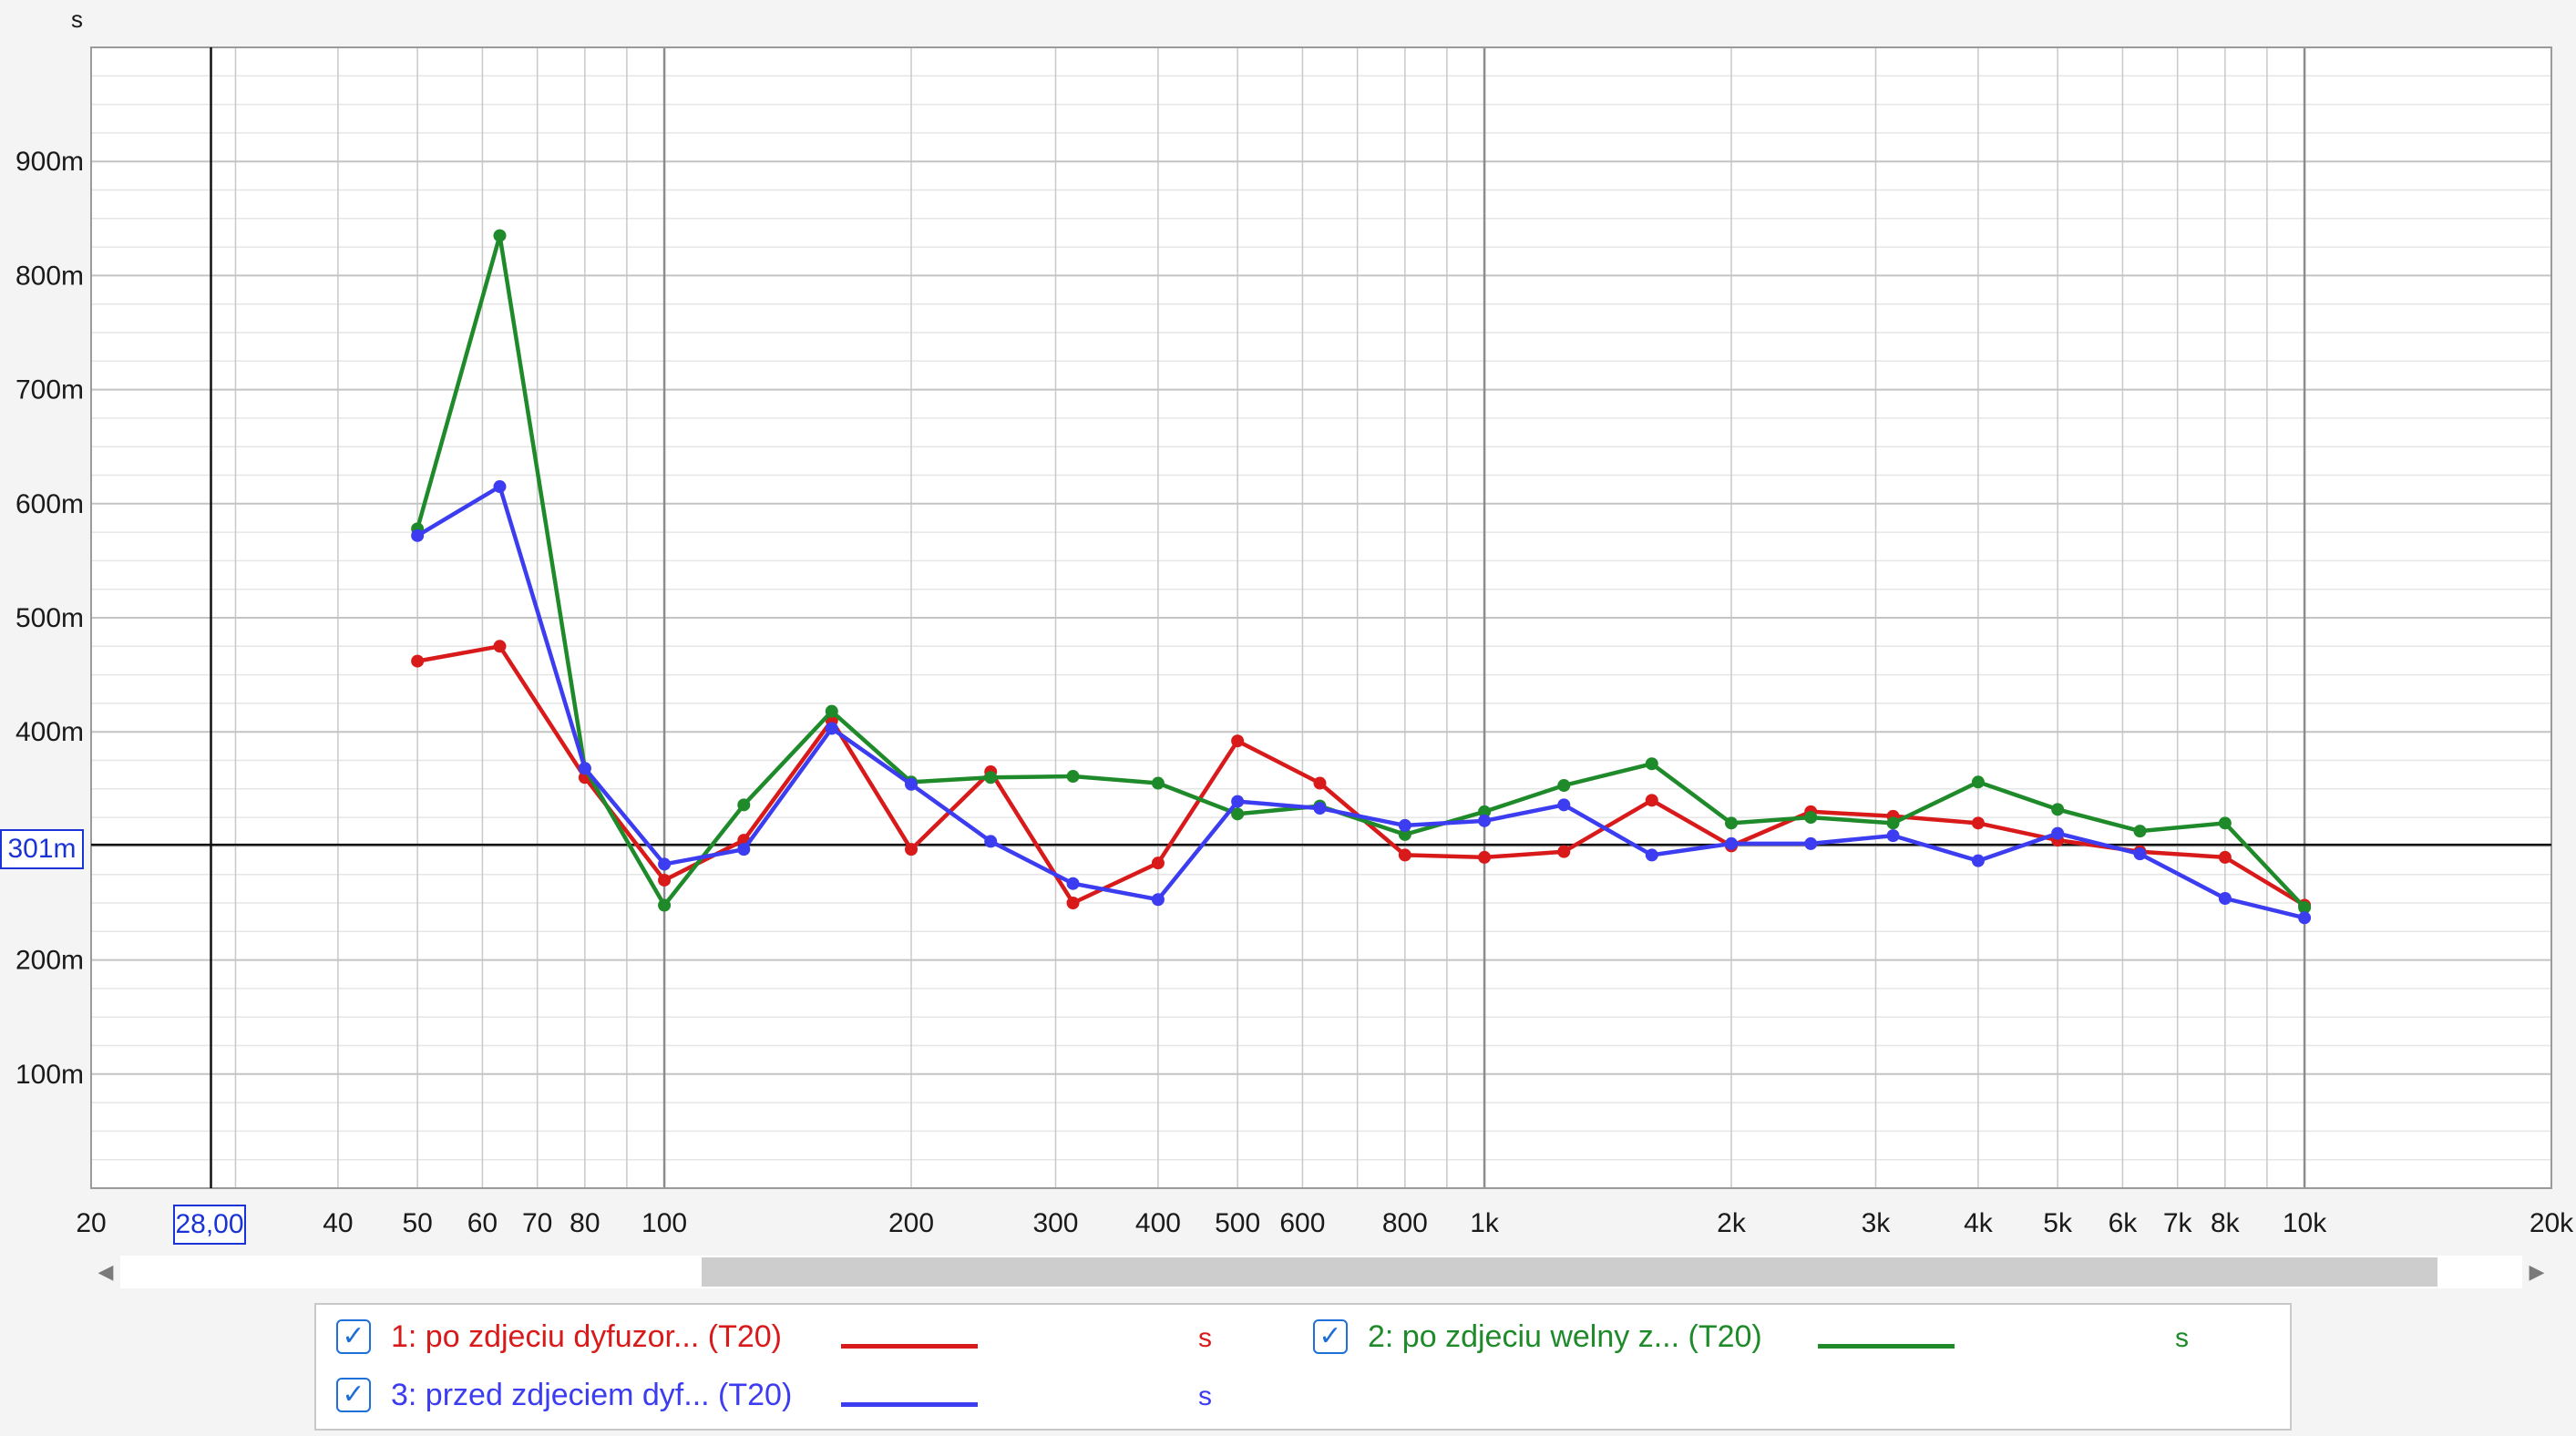  What do you see at coordinates (1979, 1223) in the screenshot?
I see `x-tick-label: 4k` at bounding box center [1979, 1223].